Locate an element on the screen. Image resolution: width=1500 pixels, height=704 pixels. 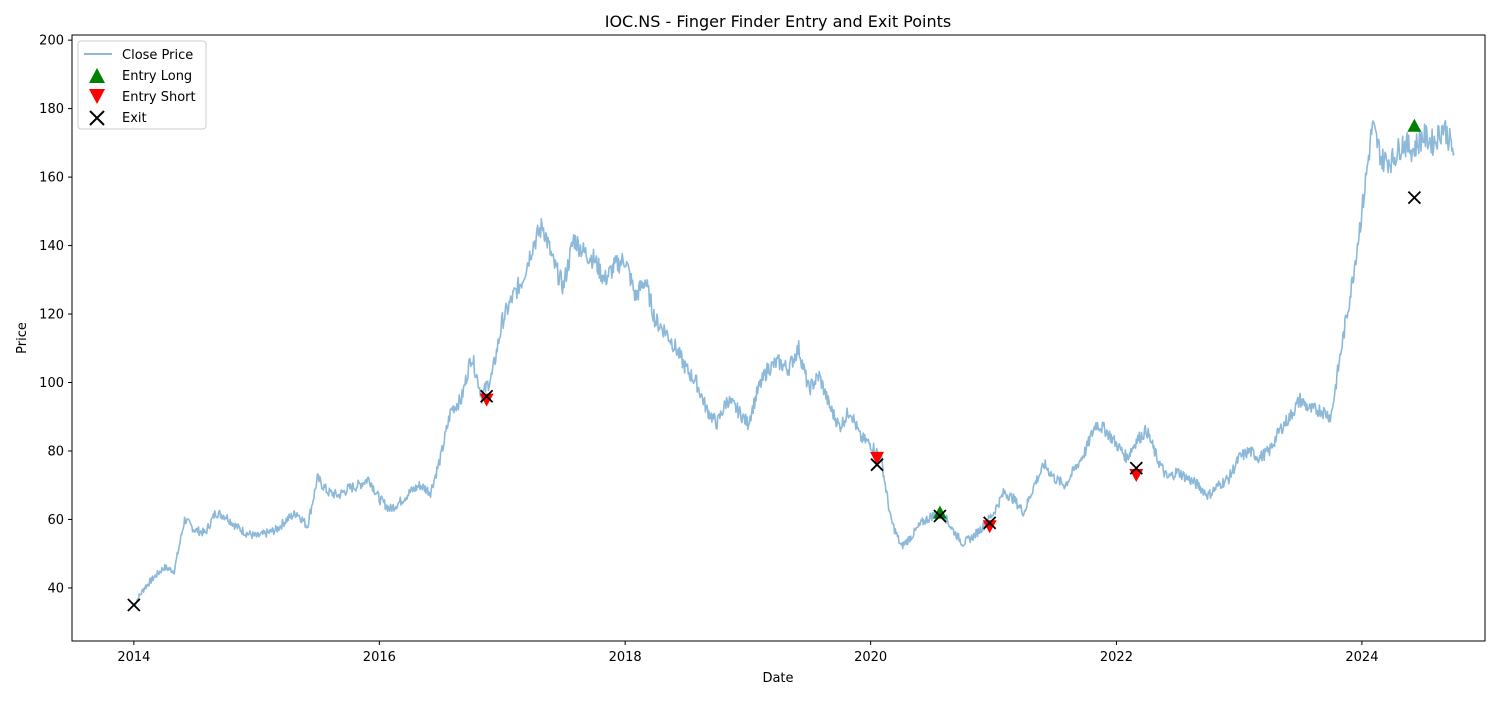
y-tick-label: 140 is located at coordinates (51, 246).